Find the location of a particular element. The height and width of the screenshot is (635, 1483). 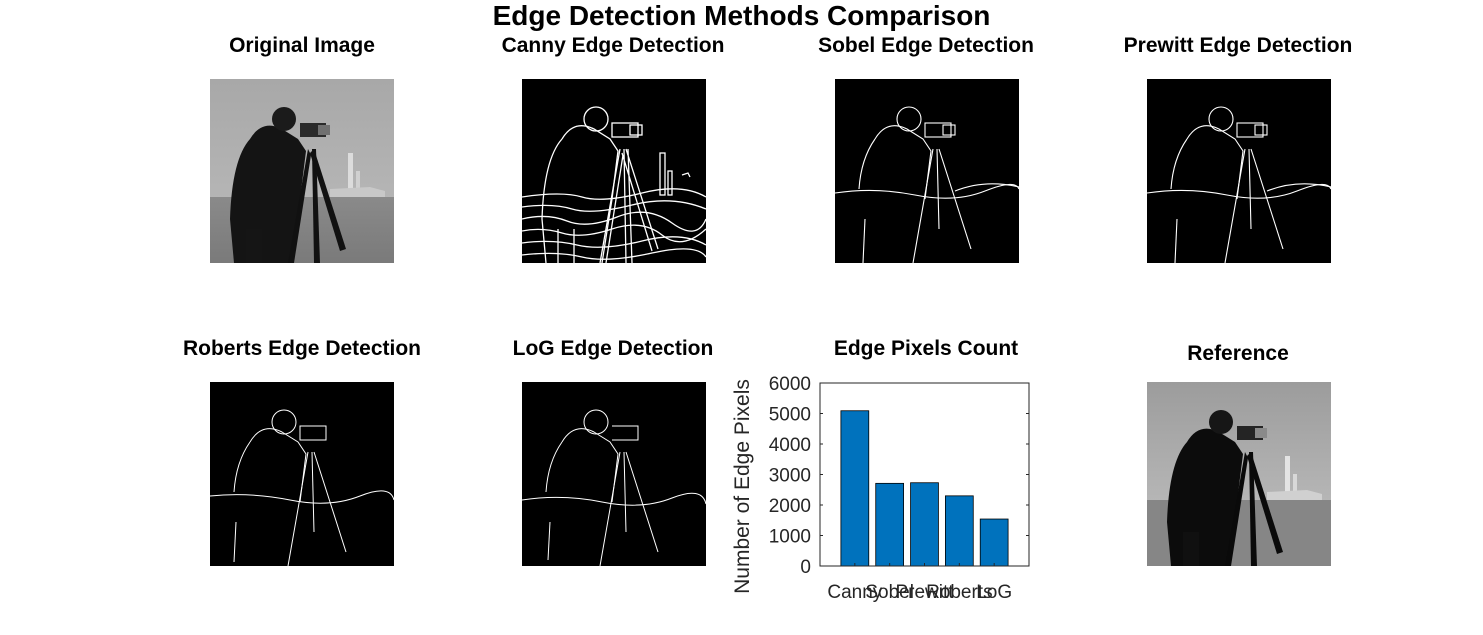

panel-title-sobel: Sobel Edge Detection is located at coordinates (926, 45).